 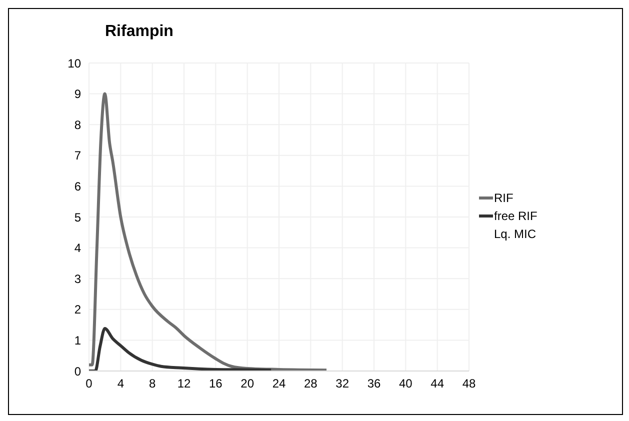 What do you see at coordinates (247, 383) in the screenshot?
I see `x-tick-label: 20` at bounding box center [247, 383].